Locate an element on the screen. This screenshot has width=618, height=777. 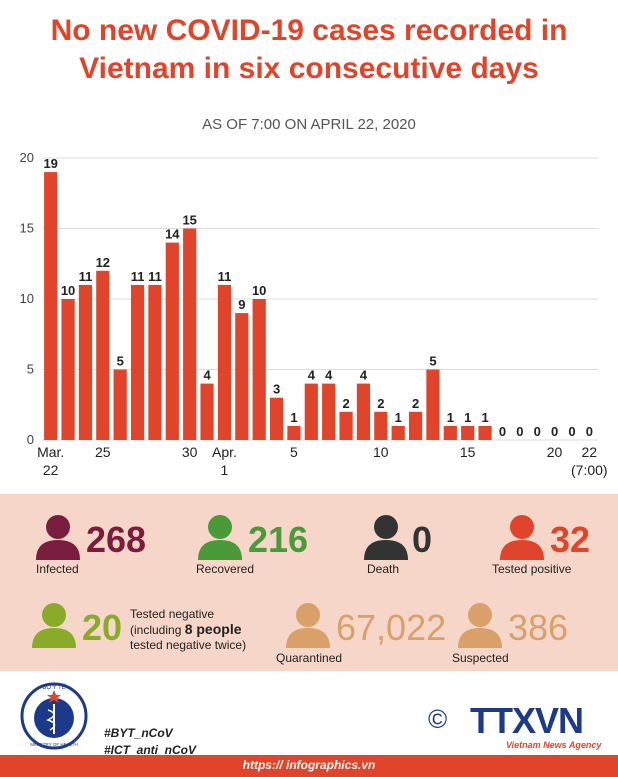
infected-count: 268 is located at coordinates (116, 539).